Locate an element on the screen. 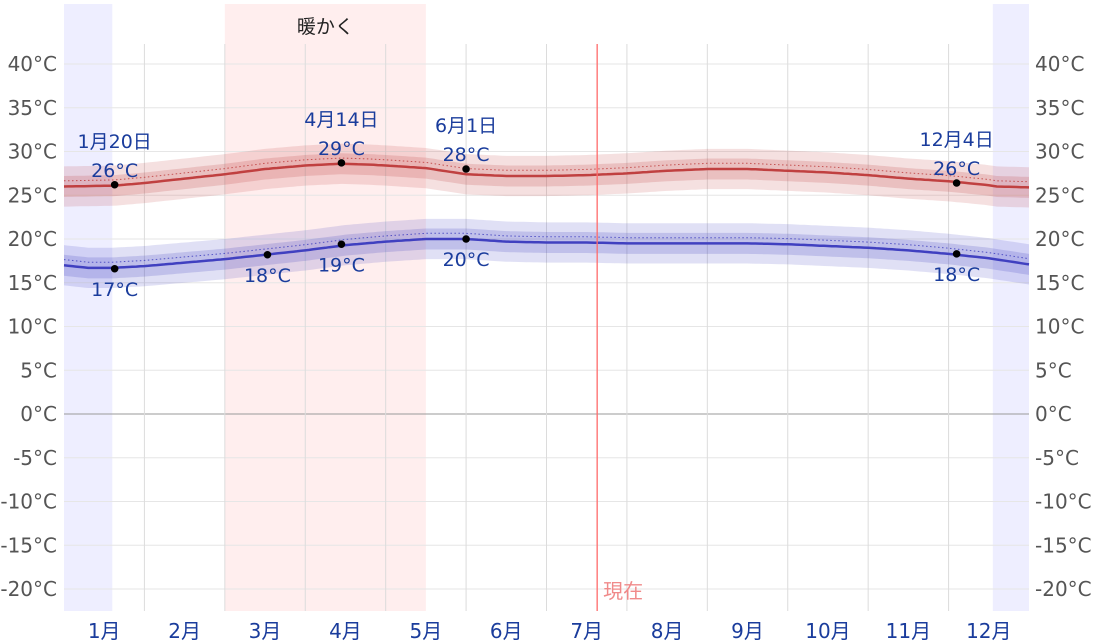 Image resolution: width=1106 pixels, height=644 pixels. month-label: 5月 is located at coordinates (426, 631).